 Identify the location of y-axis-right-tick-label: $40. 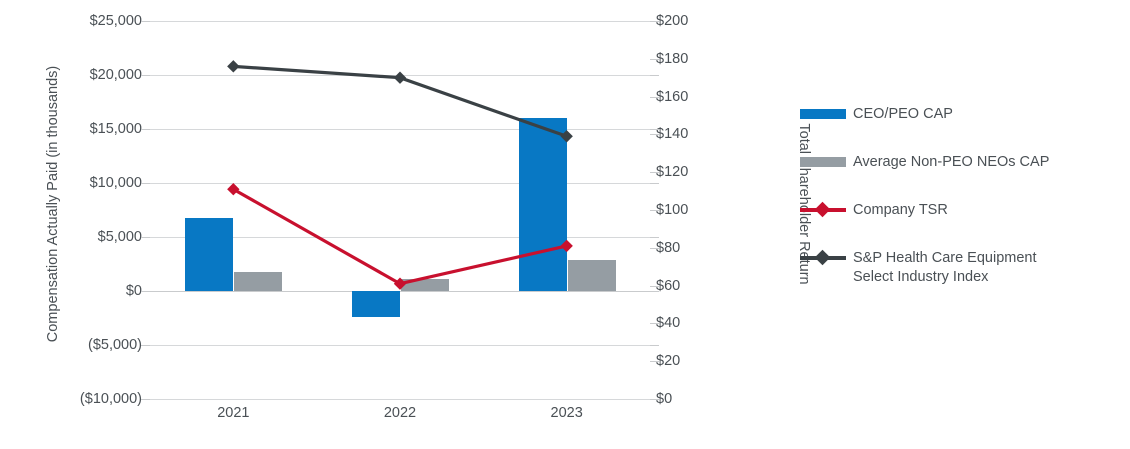
(668, 323).